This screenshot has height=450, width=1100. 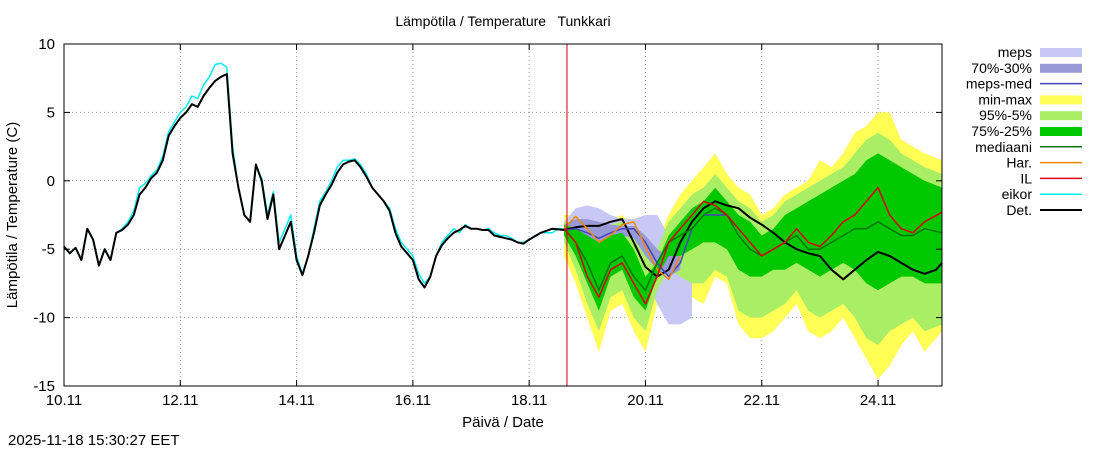 What do you see at coordinates (51, 181) in the screenshot?
I see `y-tick-label: 0` at bounding box center [51, 181].